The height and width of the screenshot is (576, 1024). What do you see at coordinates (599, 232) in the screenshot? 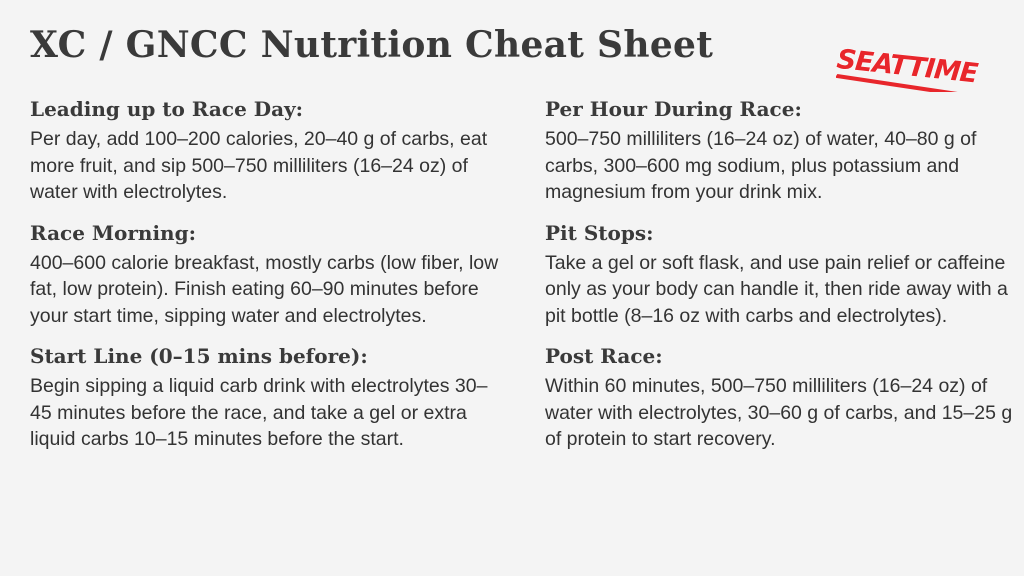
I see `section-heading: Pit Stops:` at bounding box center [599, 232].